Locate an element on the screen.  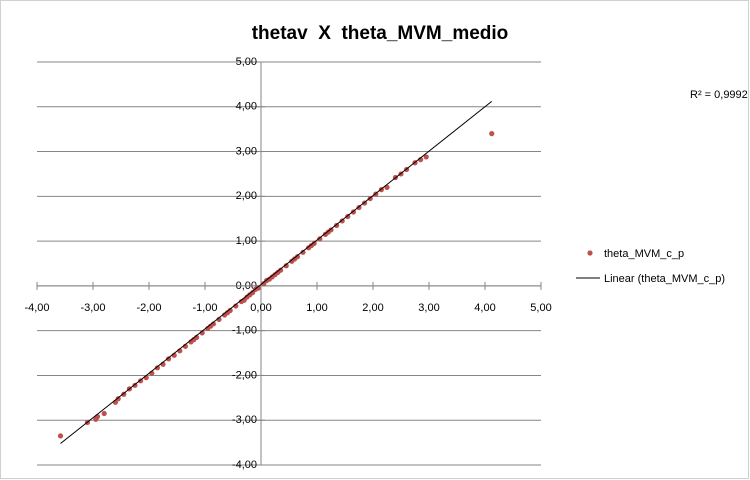
x-tick-label: 1,00 is located at coordinates (316, 308).